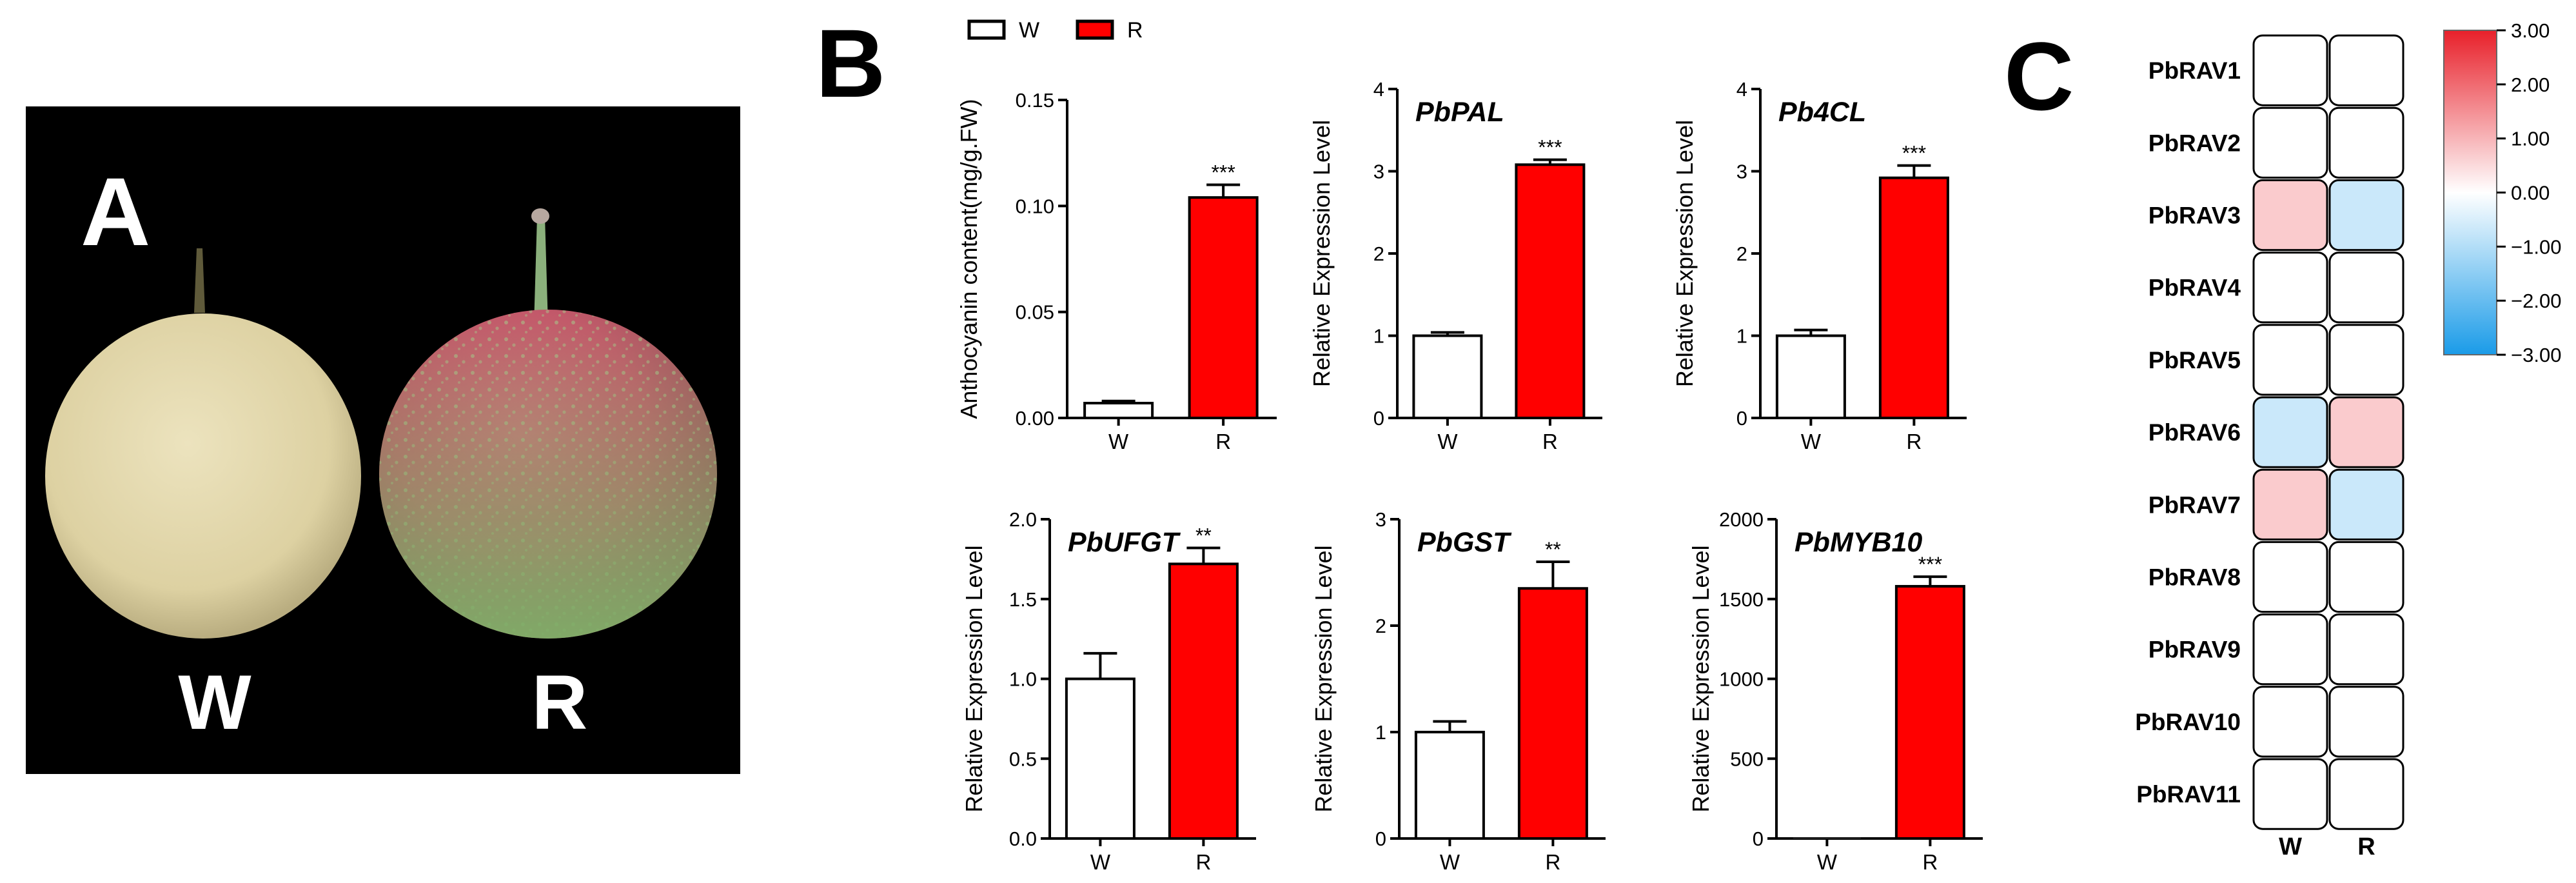 Image resolution: width=2576 pixels, height=883 pixels. I want to click on white-fruit-label: W, so click(214, 703).